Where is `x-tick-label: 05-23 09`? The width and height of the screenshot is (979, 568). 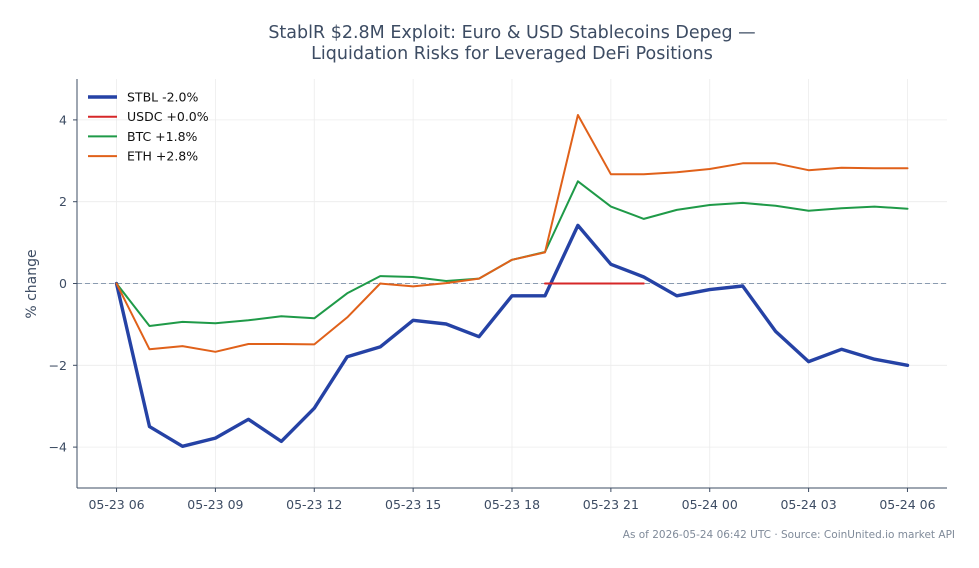 x-tick-label: 05-23 09 is located at coordinates (215, 504).